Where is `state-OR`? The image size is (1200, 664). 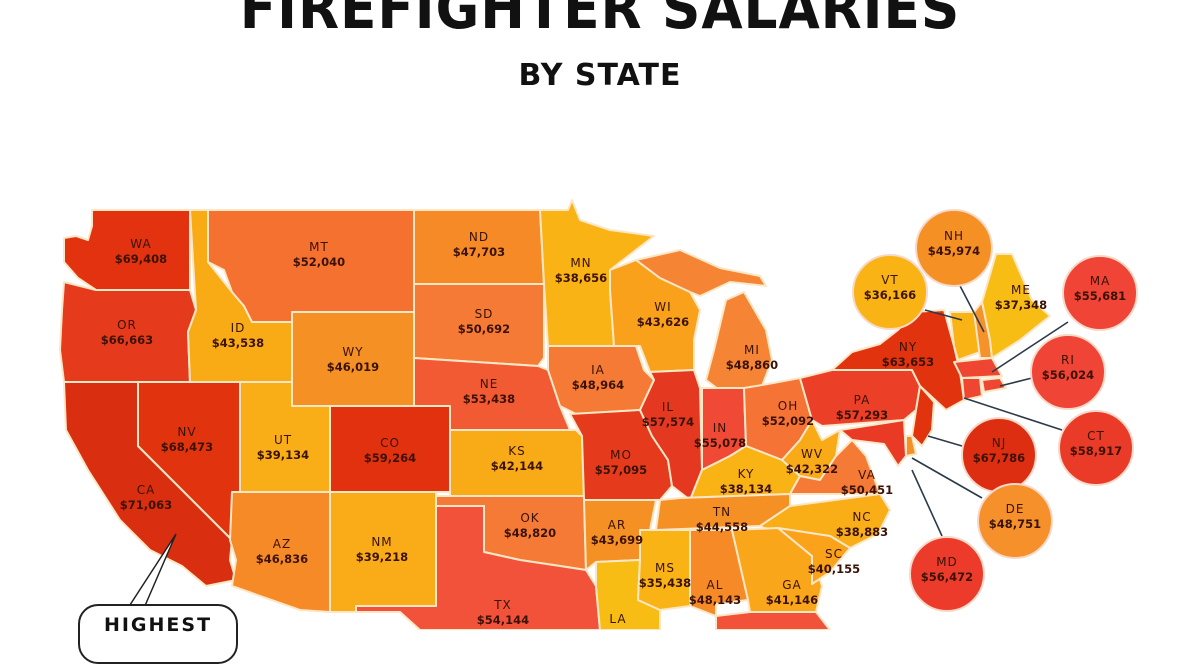
state-OR is located at coordinates (128, 332).